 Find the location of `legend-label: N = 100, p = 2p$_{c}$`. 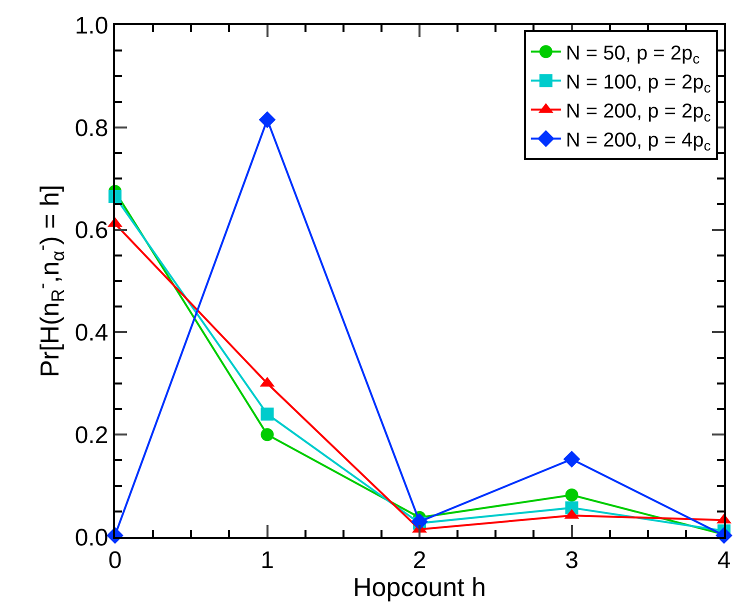

legend-label: N = 100, p = 2p$_{c}$ is located at coordinates (638, 83).